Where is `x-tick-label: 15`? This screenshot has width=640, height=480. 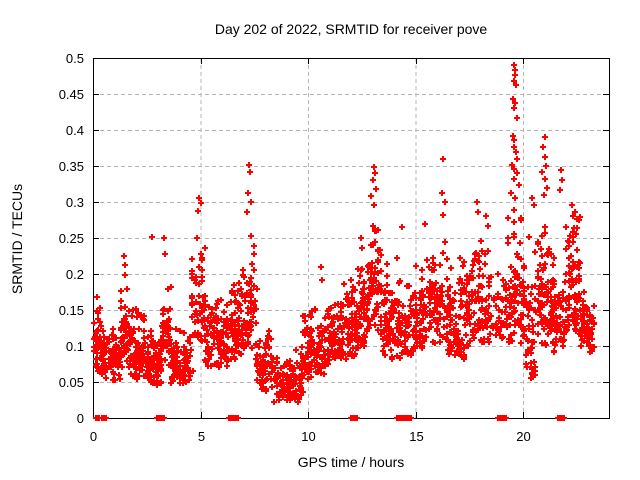
x-tick-label: 15 is located at coordinates (416, 436).